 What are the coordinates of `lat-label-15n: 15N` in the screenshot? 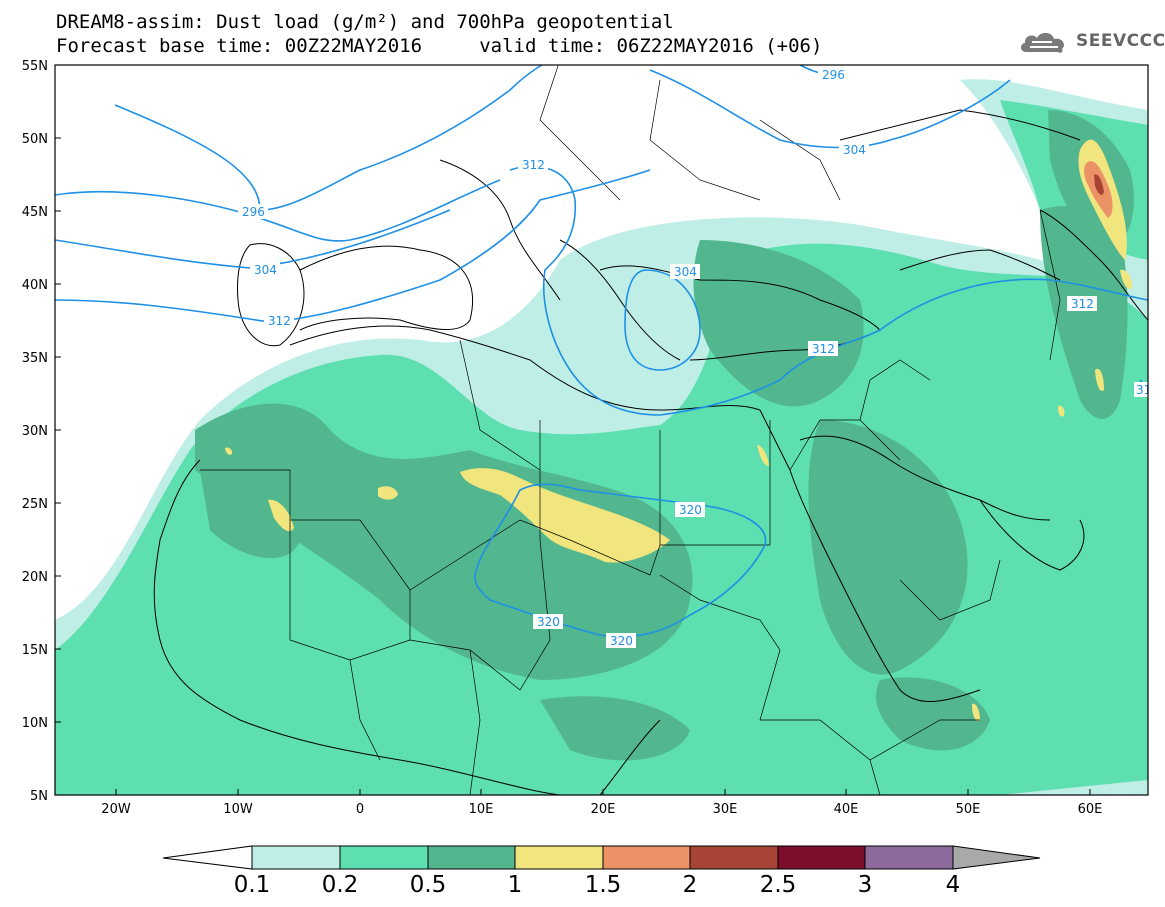 It's located at (35, 650).